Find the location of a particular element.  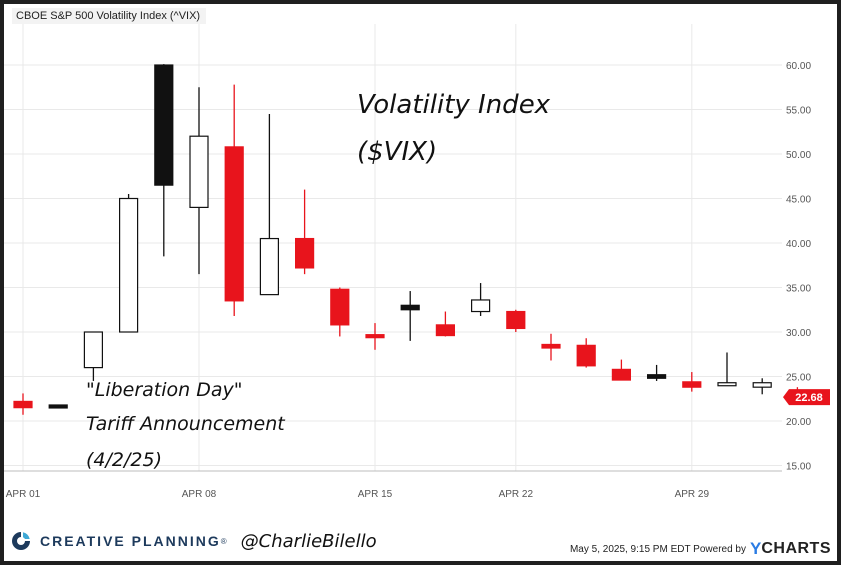

x-tick-label: APR 01 is located at coordinates (23, 494).